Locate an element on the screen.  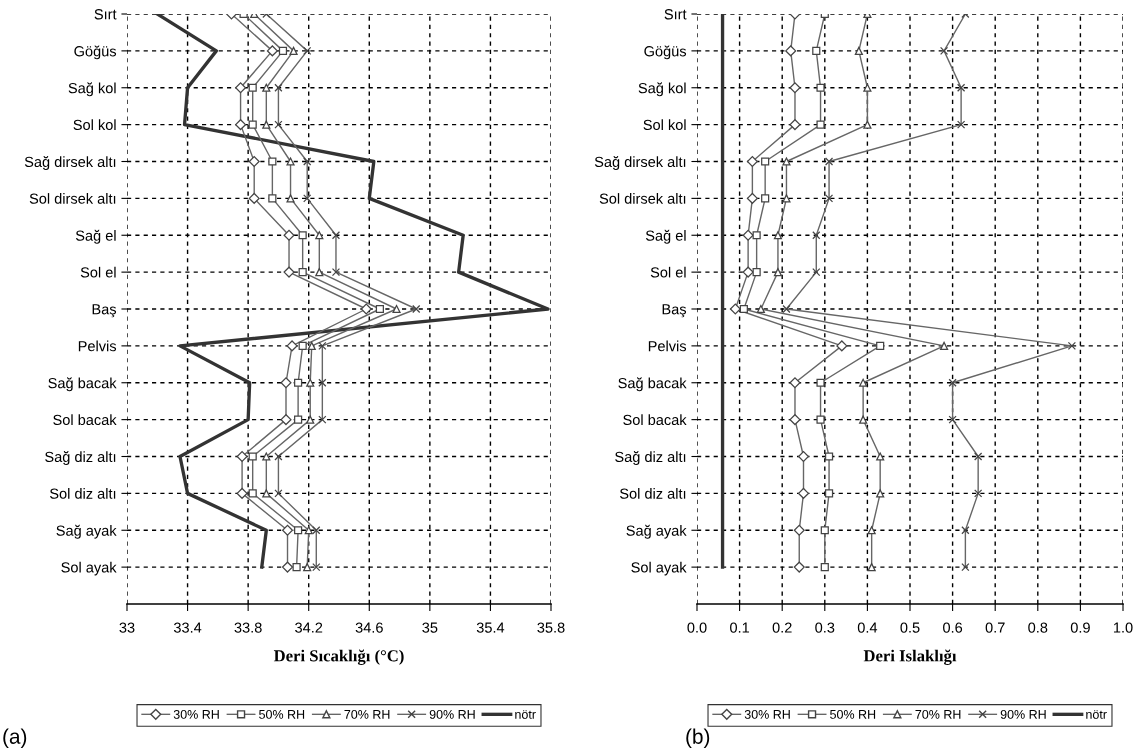
text: (b) is located at coordinates (698, 738).